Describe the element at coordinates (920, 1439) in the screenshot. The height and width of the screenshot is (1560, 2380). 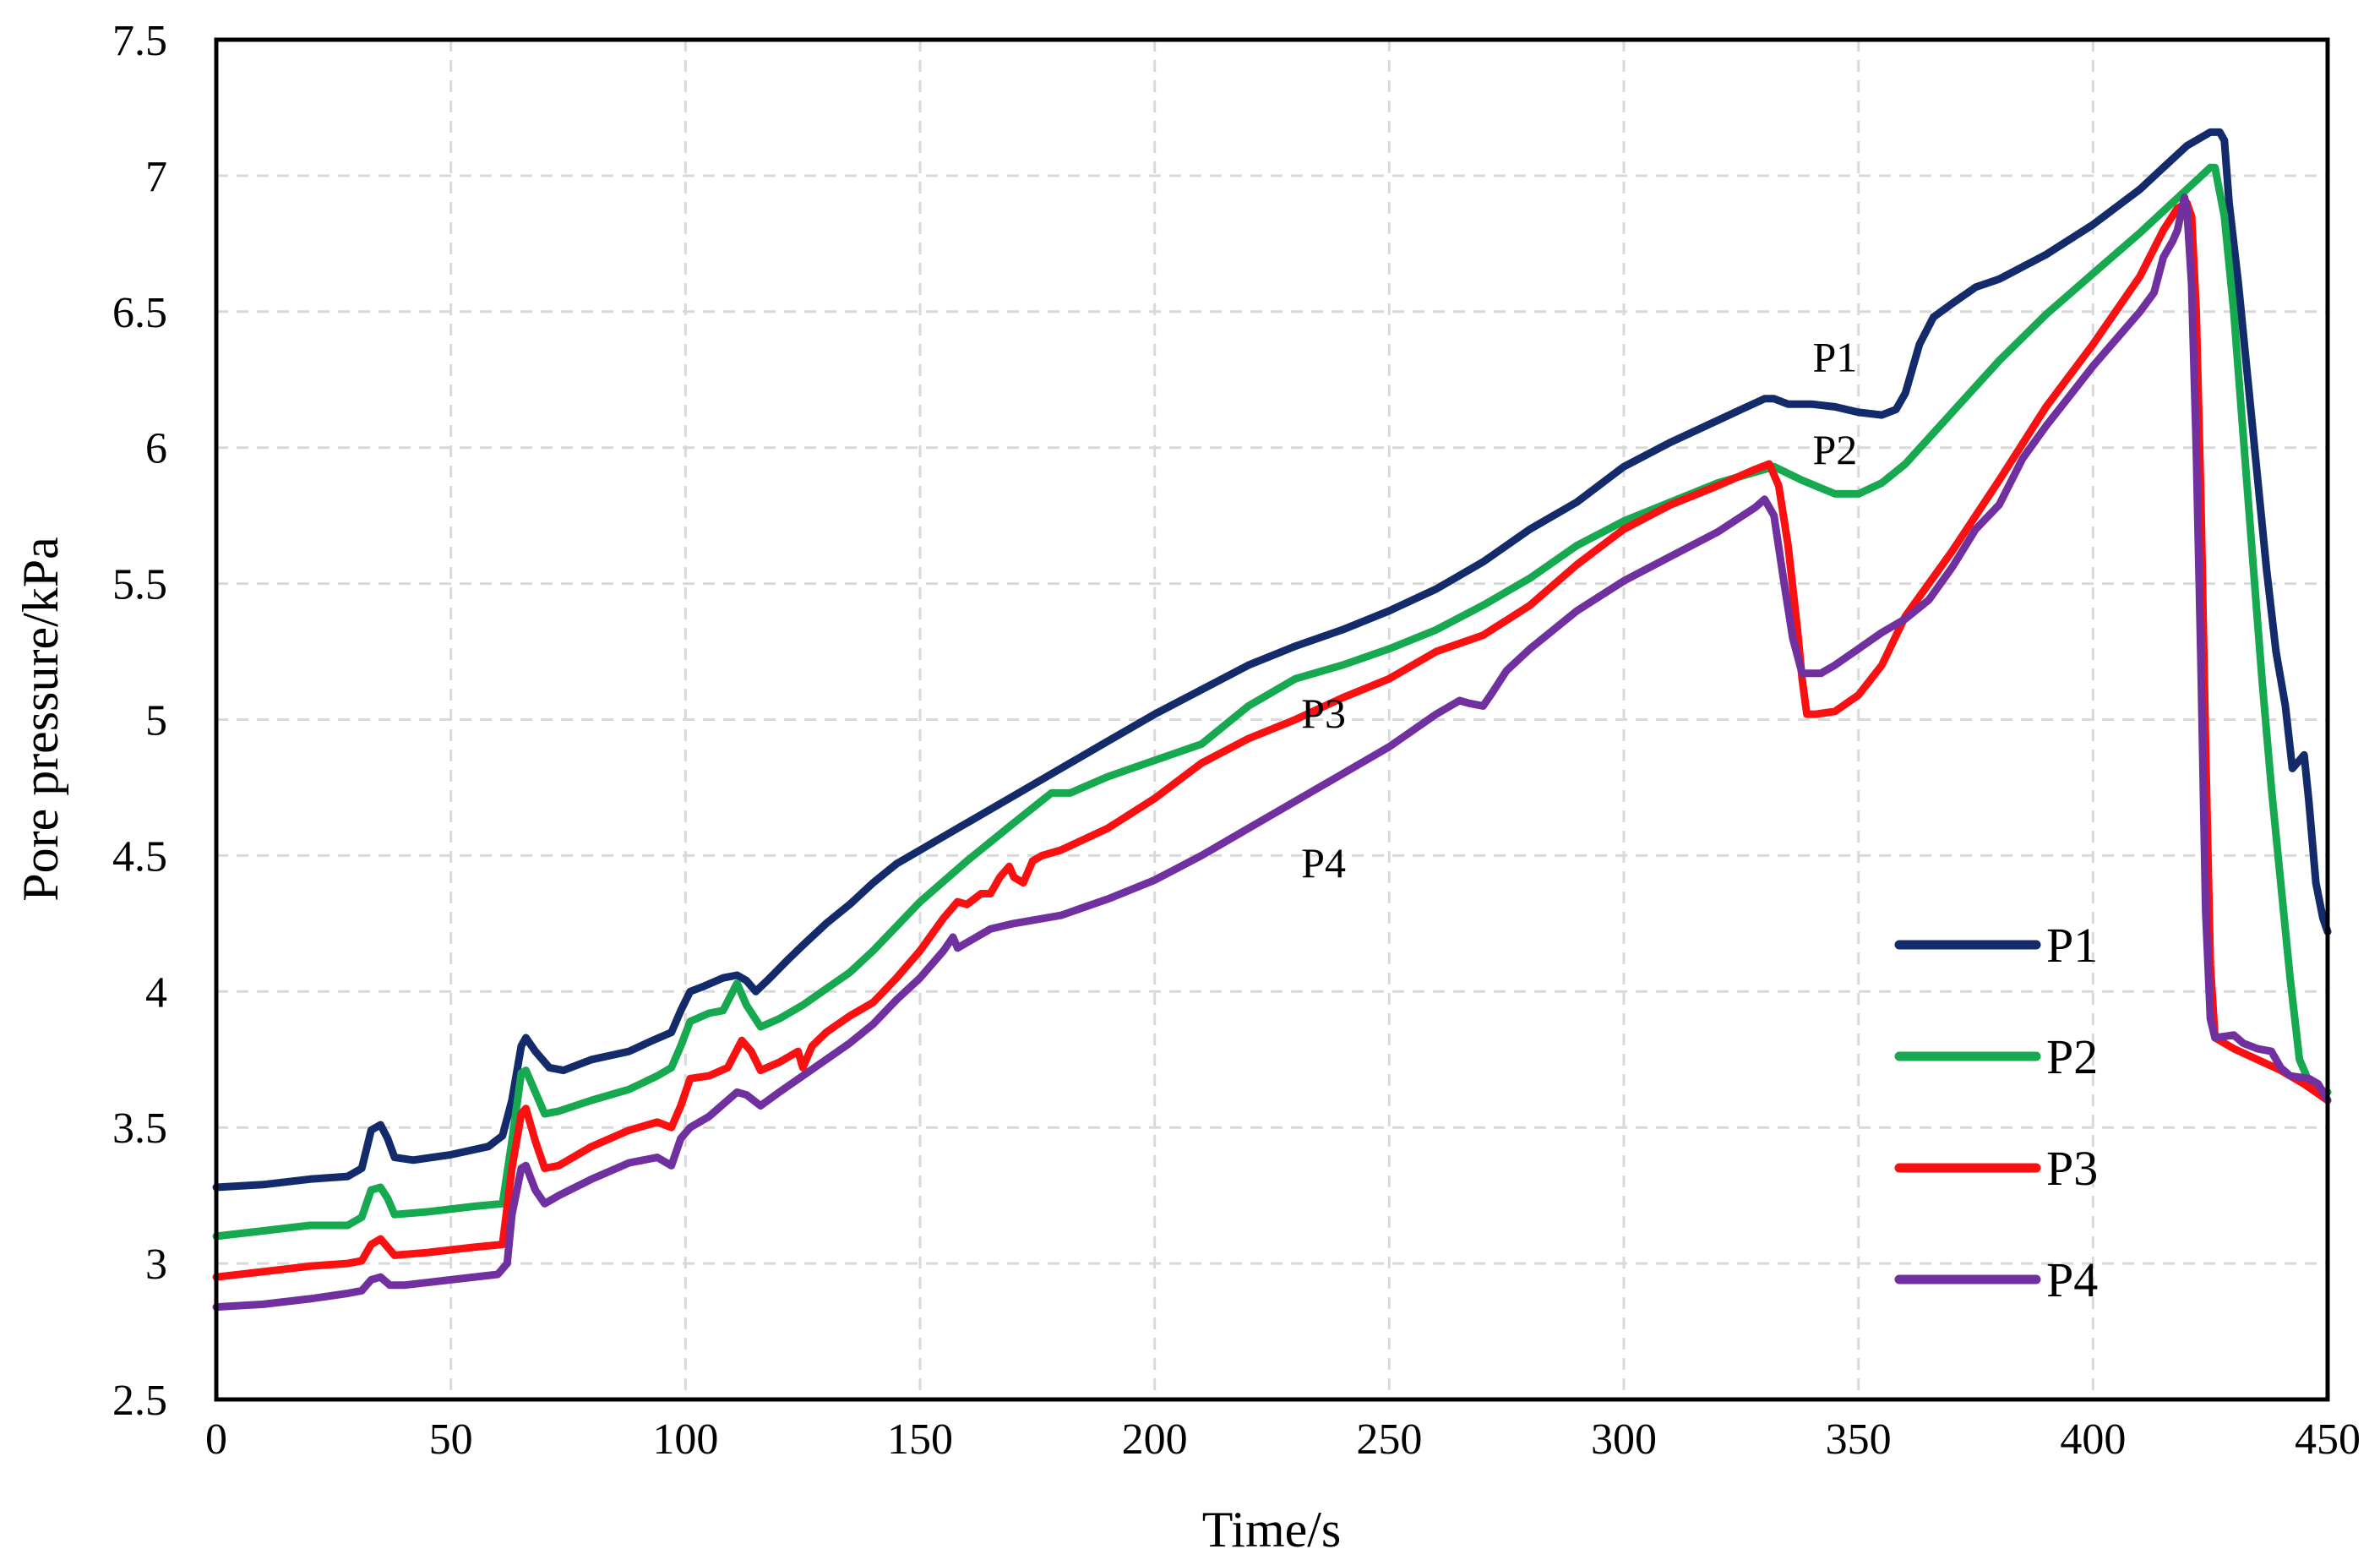
I see `x-tick-label: 150` at that location.